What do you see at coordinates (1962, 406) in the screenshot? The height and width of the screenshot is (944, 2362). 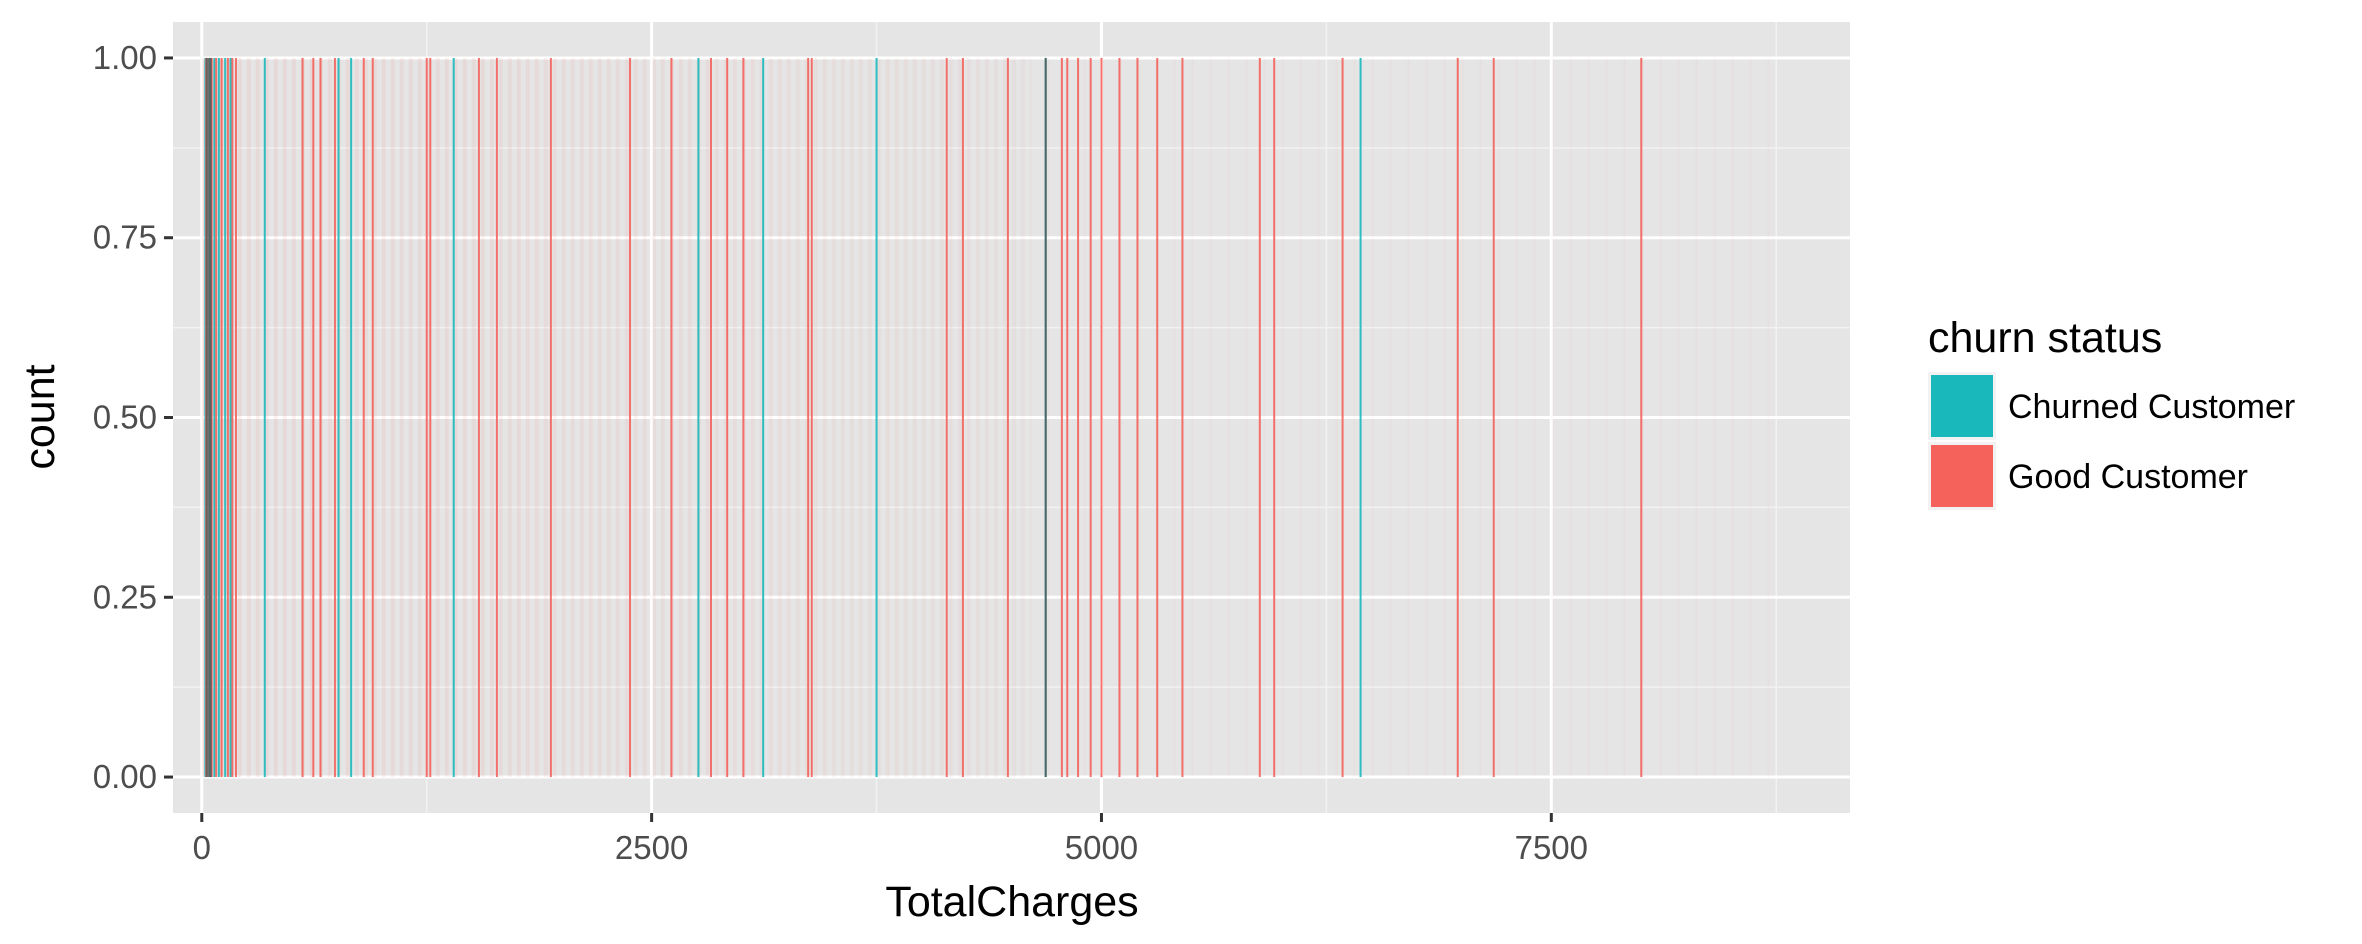 I see `legend-swatch-churned` at bounding box center [1962, 406].